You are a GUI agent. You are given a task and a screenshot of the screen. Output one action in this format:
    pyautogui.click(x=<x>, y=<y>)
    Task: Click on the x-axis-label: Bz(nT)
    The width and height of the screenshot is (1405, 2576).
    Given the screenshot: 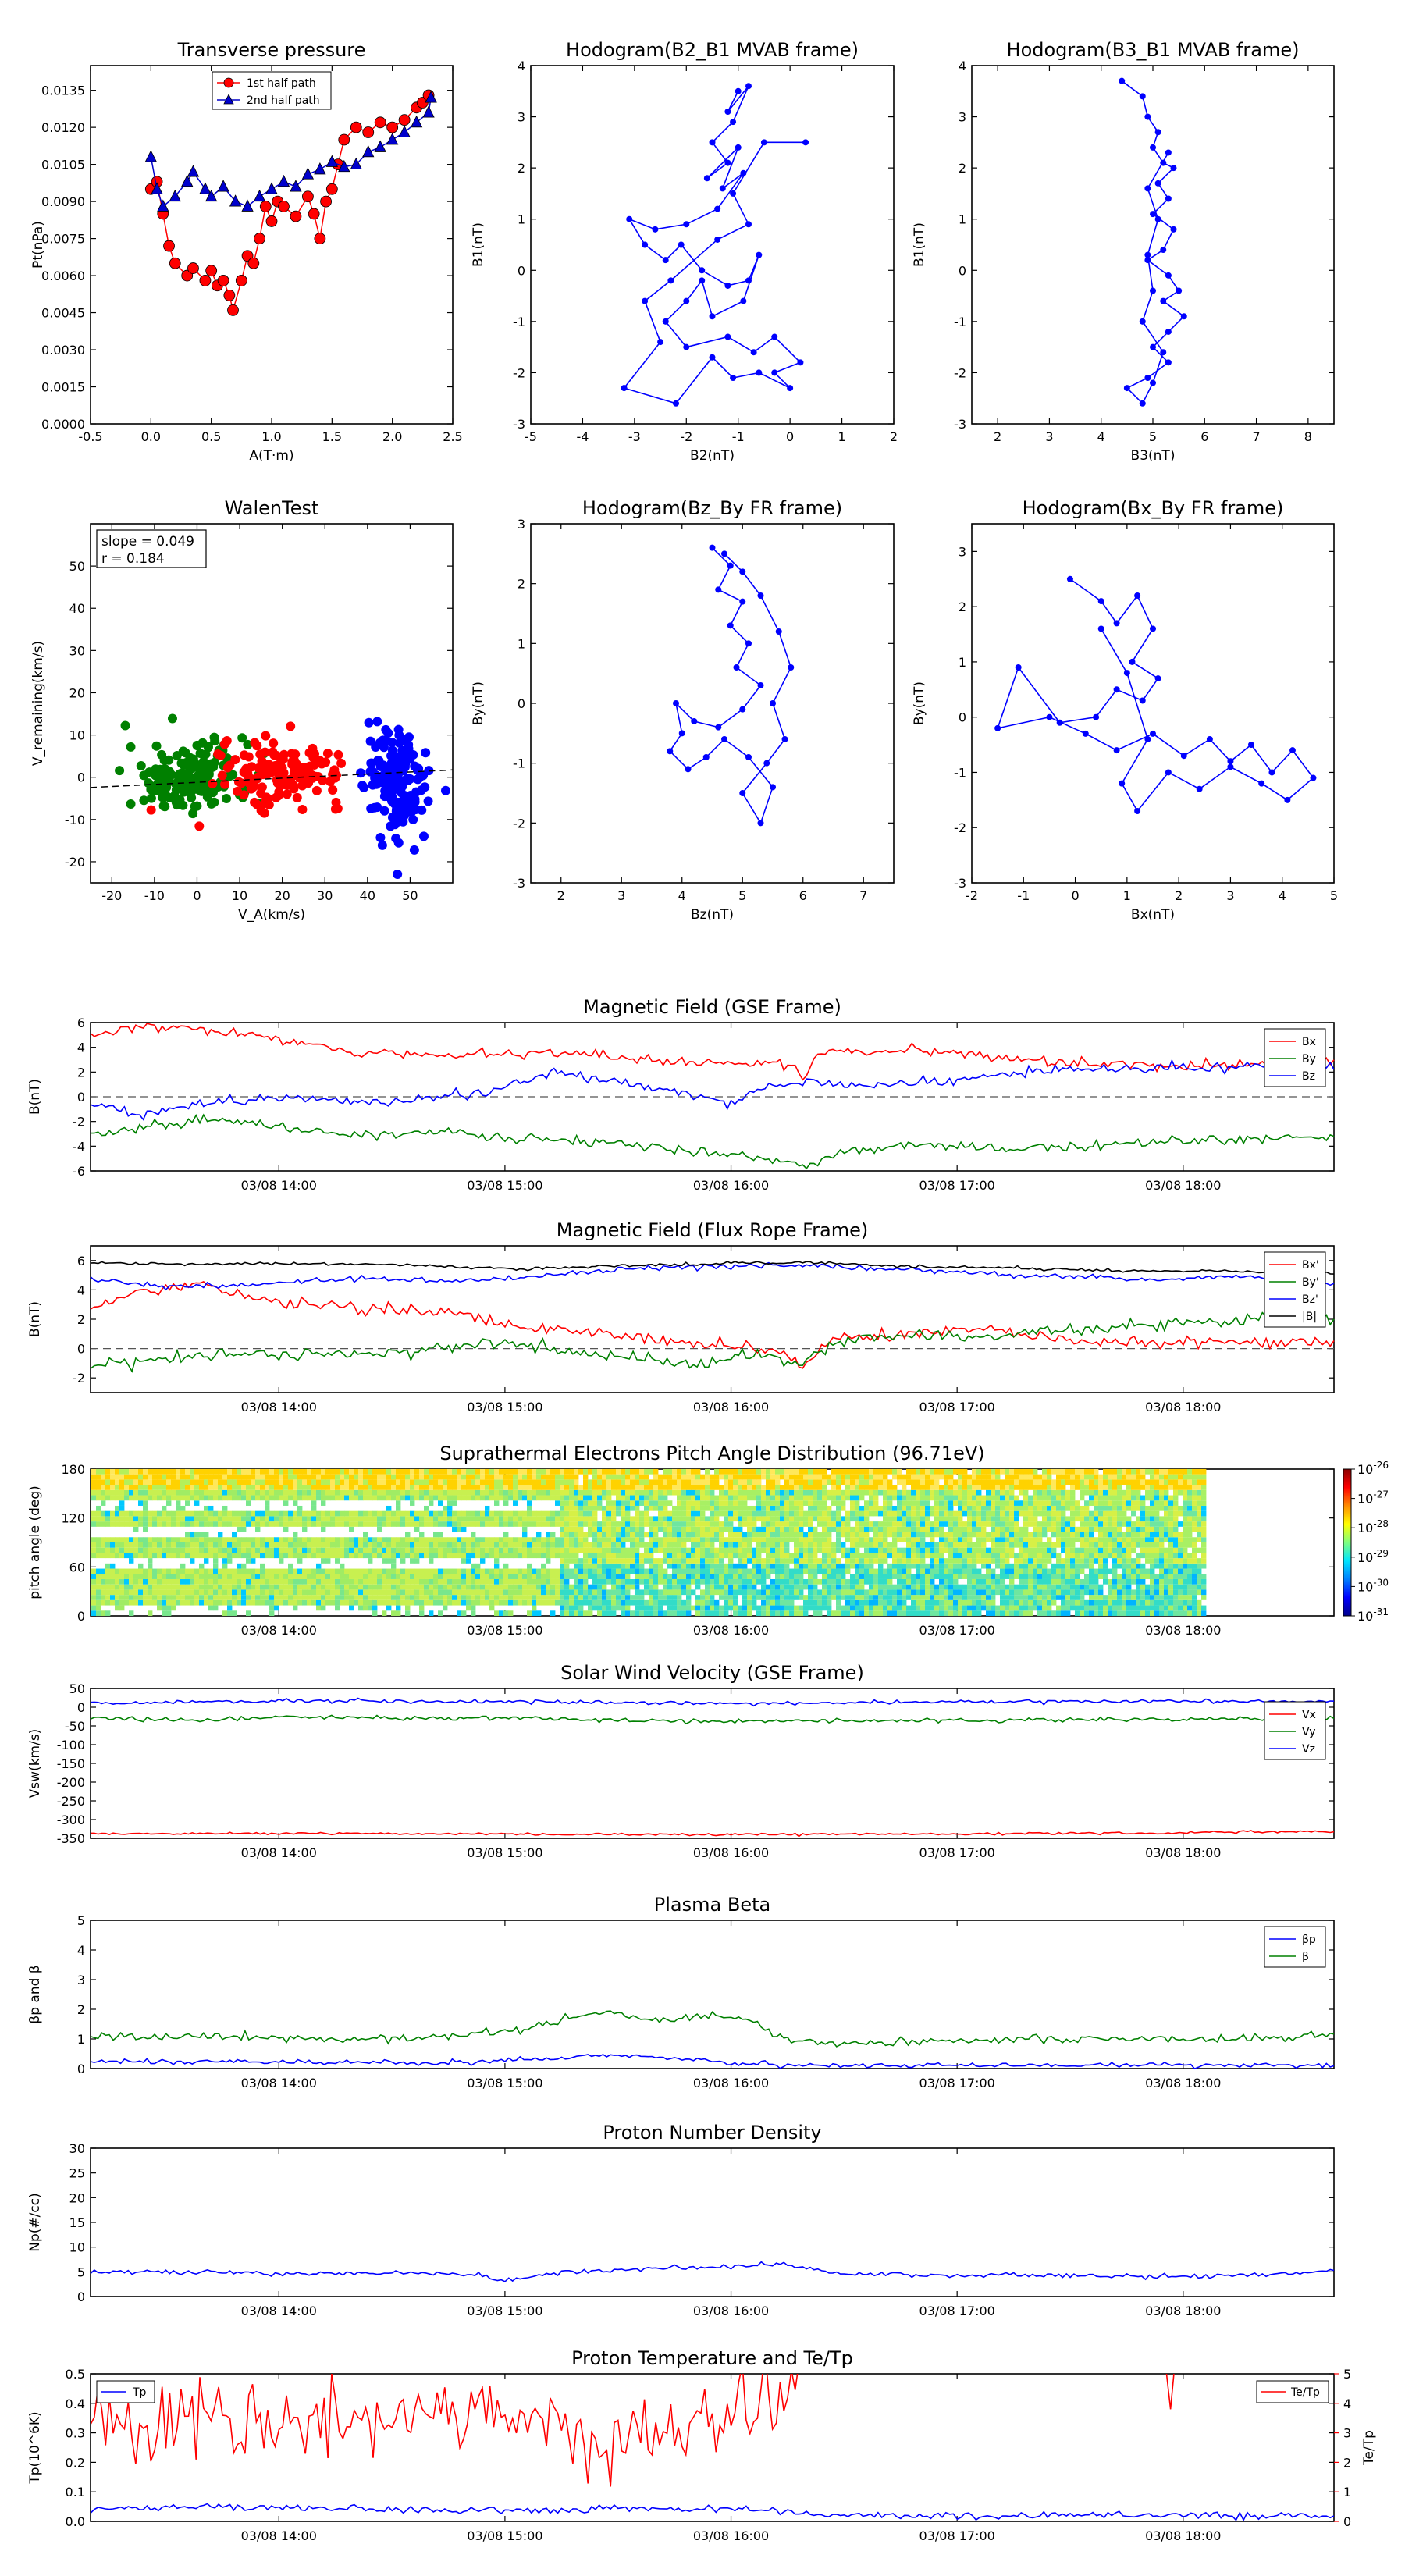 What is the action you would take?
    pyautogui.click(x=713, y=915)
    